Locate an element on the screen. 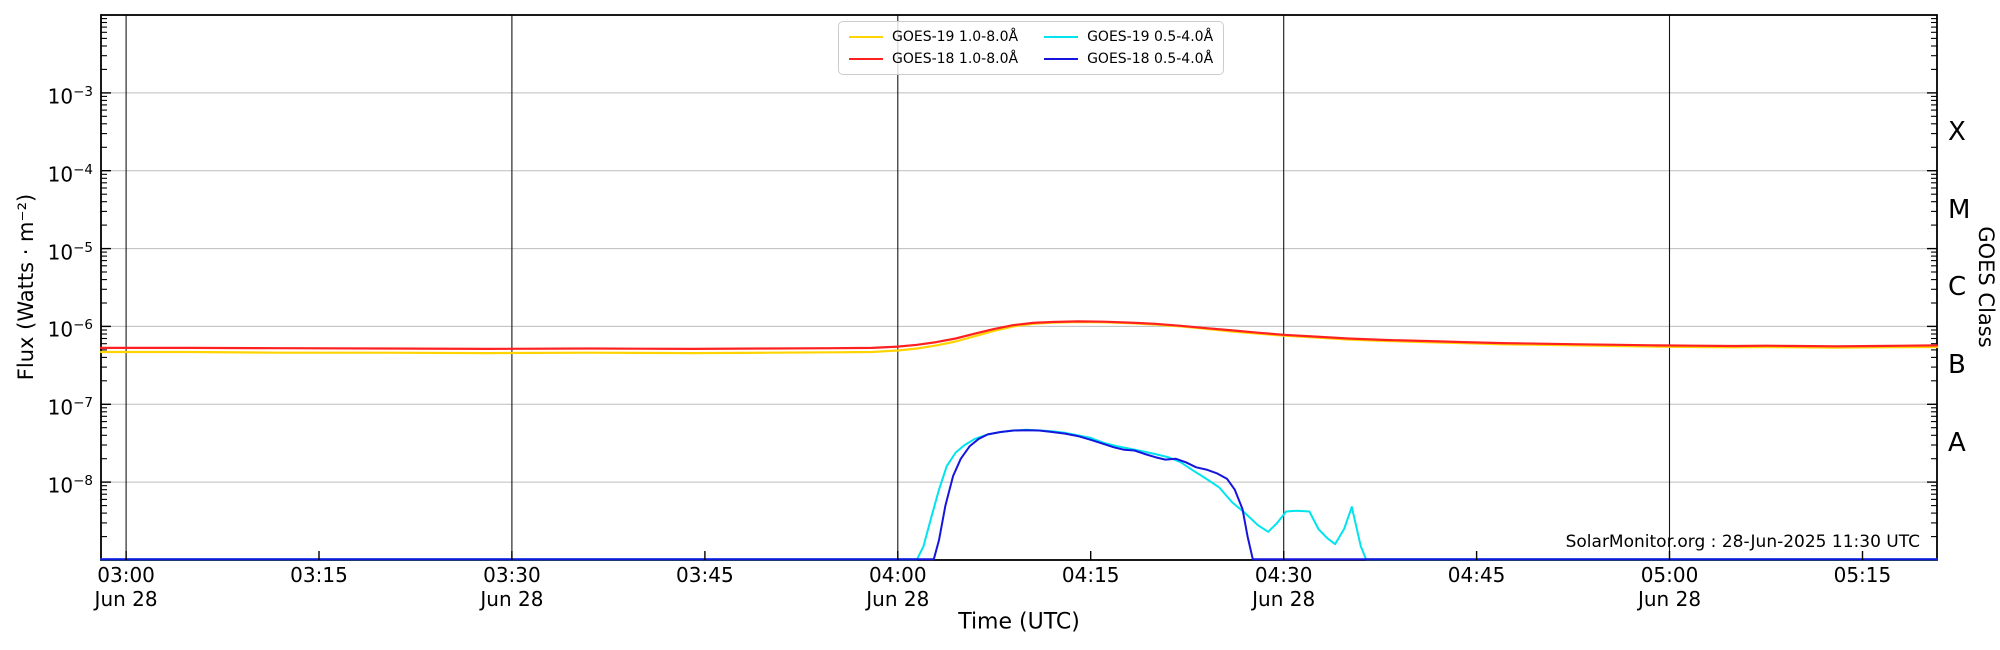 The height and width of the screenshot is (650, 2000). y-tick-label: 10⁻⁴ is located at coordinates (70, 174).